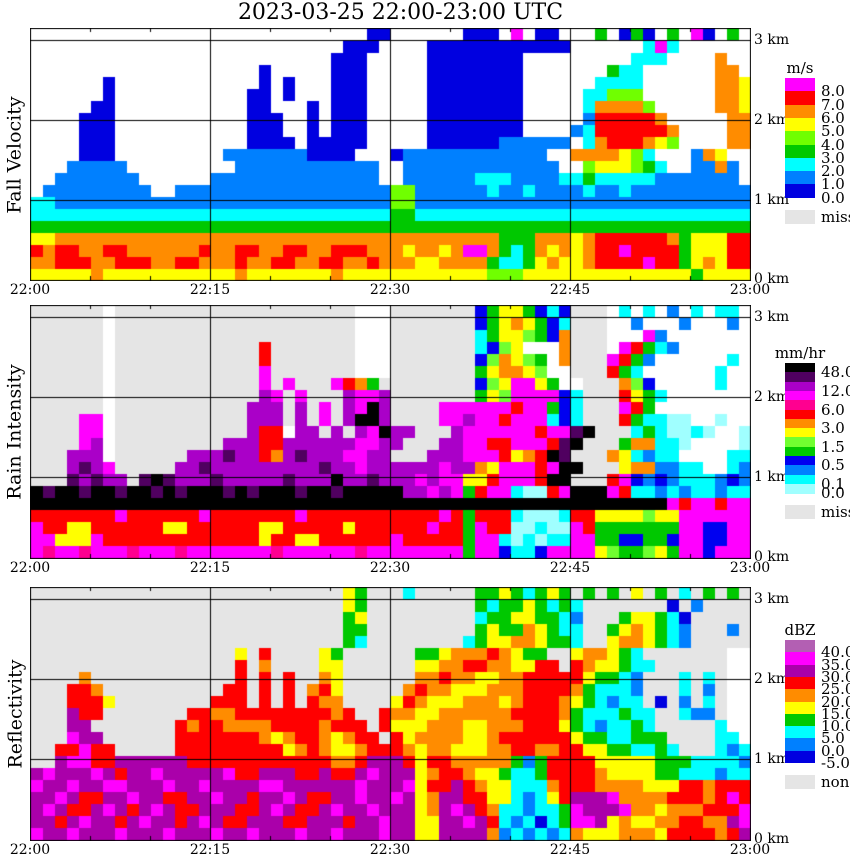 This screenshot has height=868, width=850. What do you see at coordinates (835, 664) in the screenshot?
I see `legend-value-label: 35.0` at bounding box center [835, 664].